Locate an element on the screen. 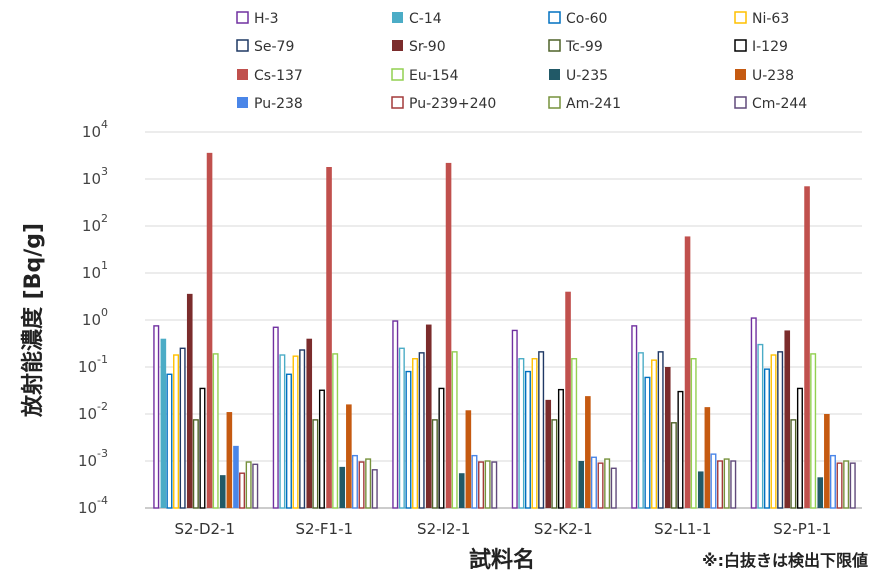  y-tick-label: 10² is located at coordinates (95, 223).